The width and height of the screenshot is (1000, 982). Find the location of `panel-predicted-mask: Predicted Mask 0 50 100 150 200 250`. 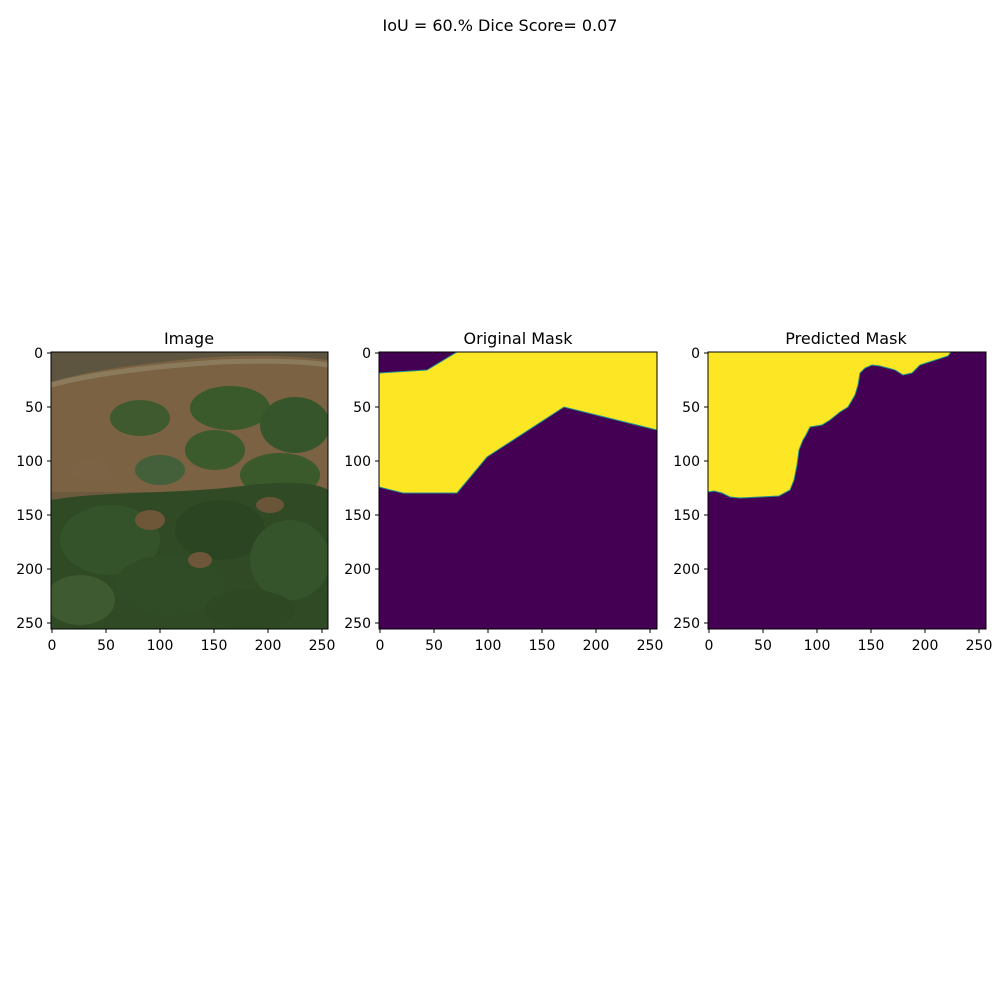

panel-predicted-mask: Predicted Mask 0 50 100 150 200 250 is located at coordinates (832, 491).